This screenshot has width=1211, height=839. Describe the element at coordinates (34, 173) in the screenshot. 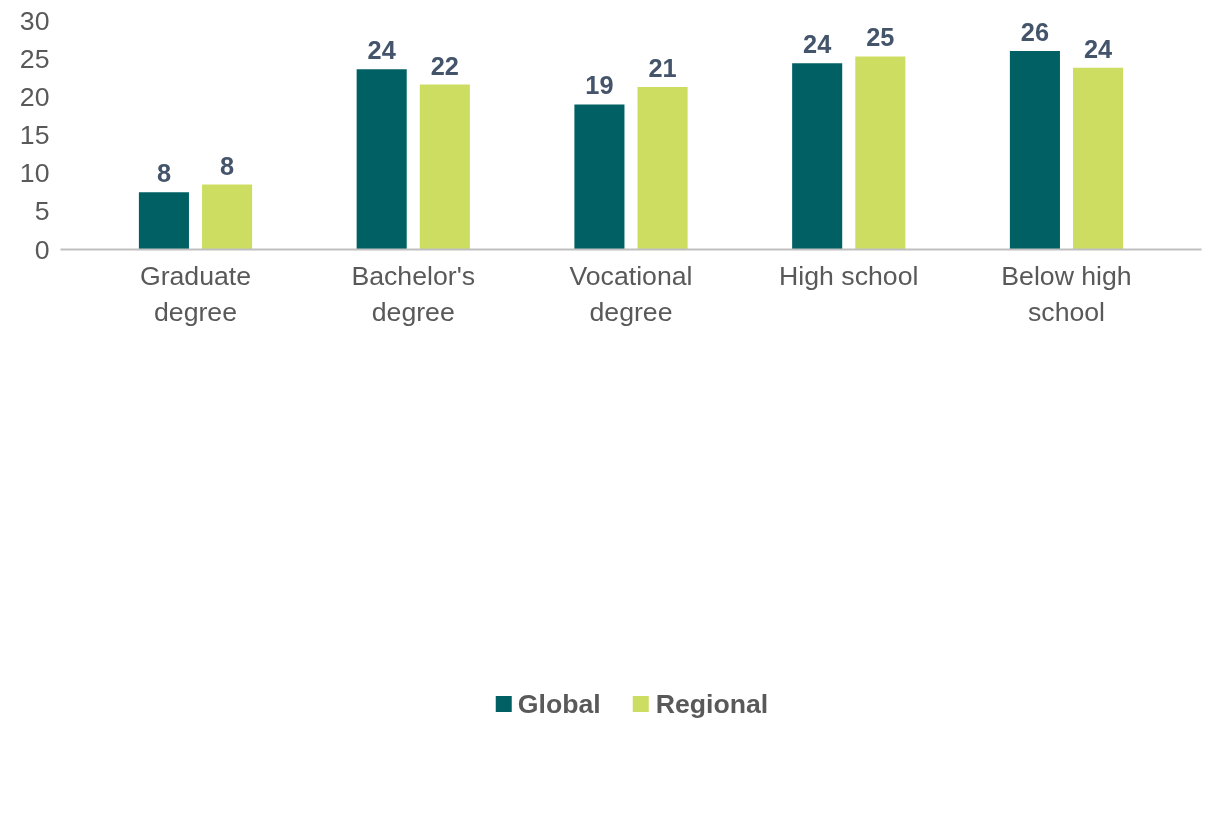

I see `y-tick-label: 10` at that location.